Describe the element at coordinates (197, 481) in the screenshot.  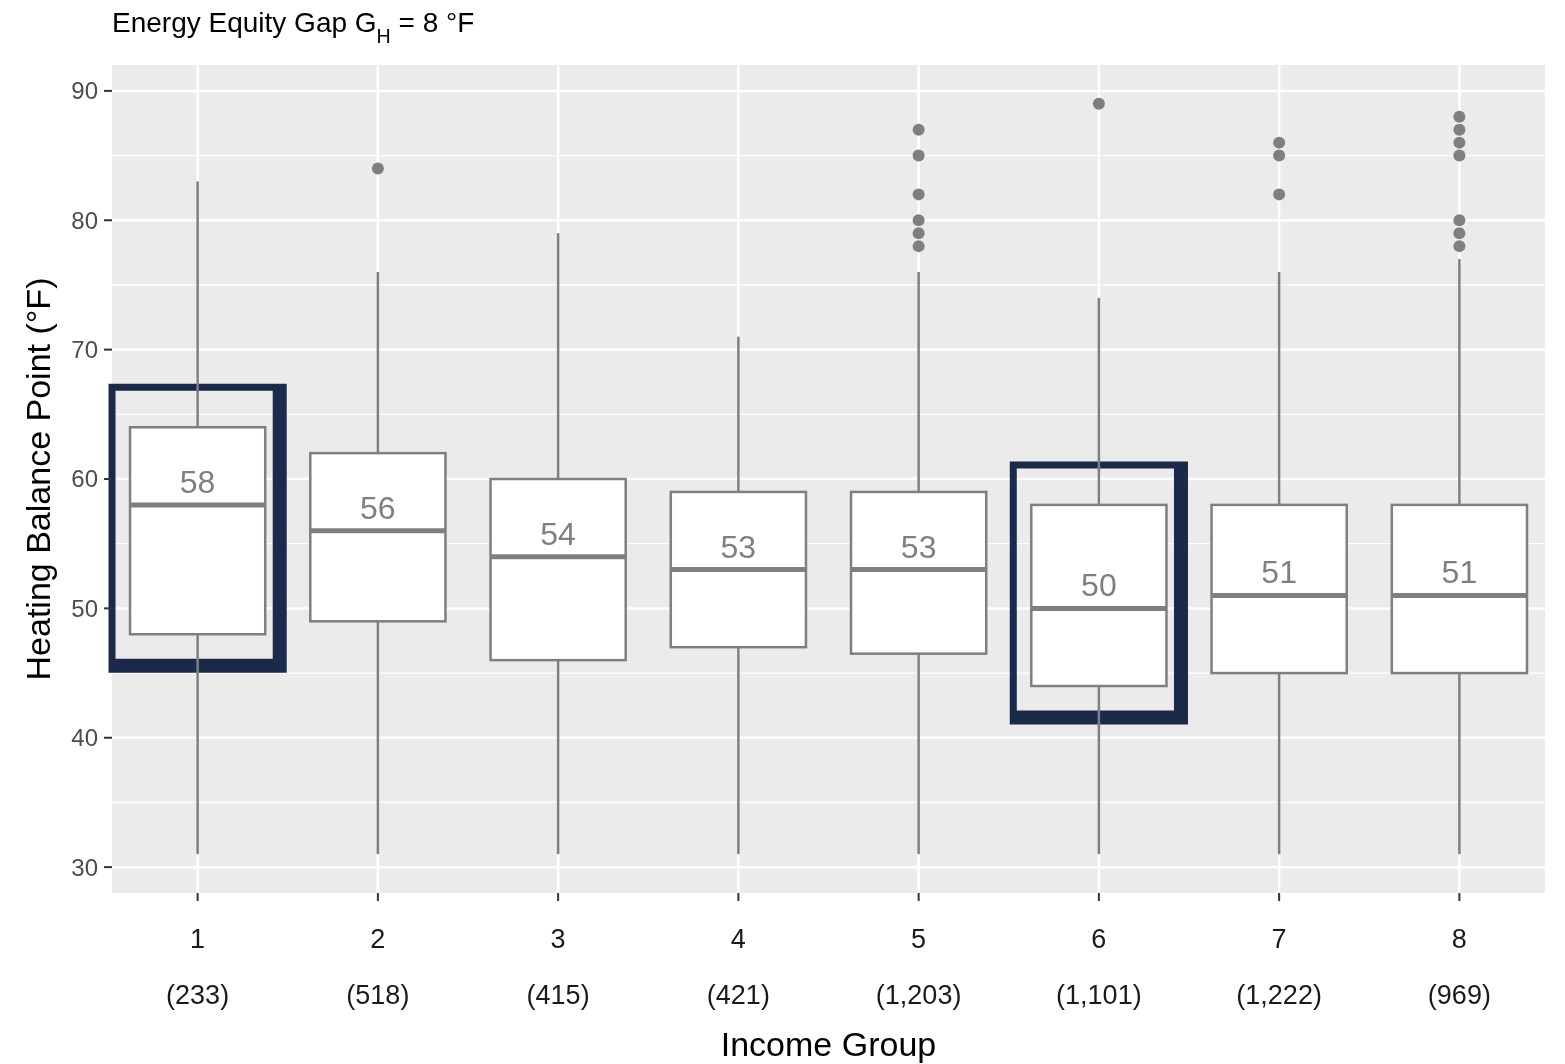
I see `text: 58` at that location.